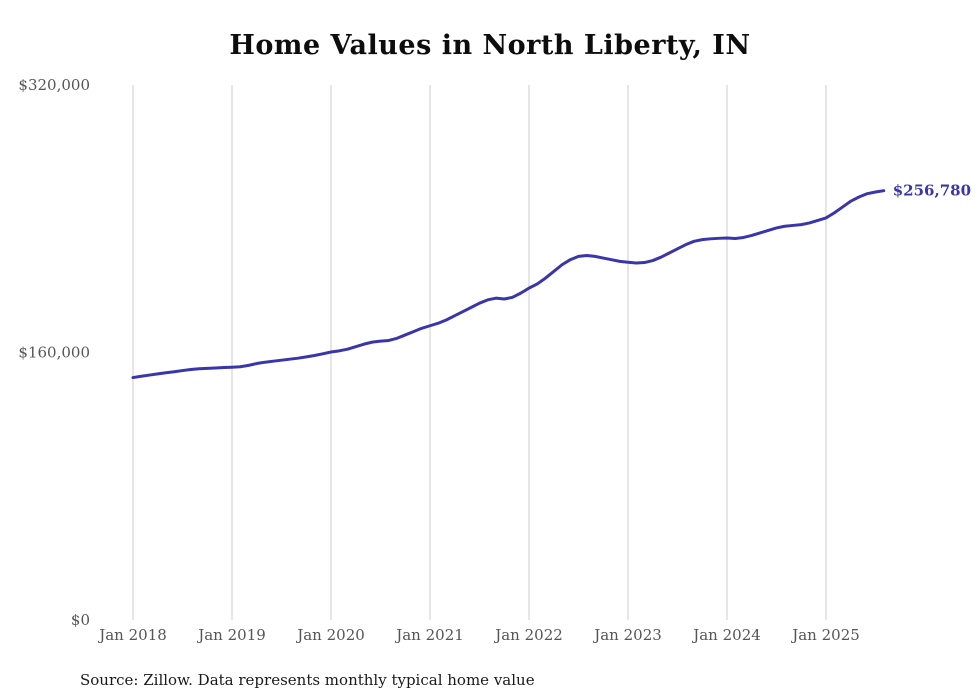 The width and height of the screenshot is (980, 699). I want to click on y-tick-label: $0, so click(80, 620).